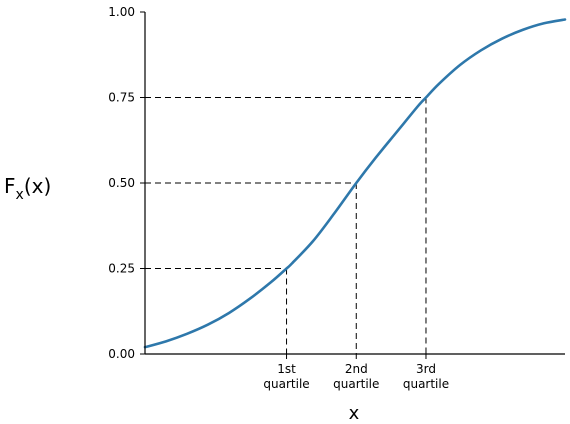 This screenshot has width=570, height=424. Describe the element at coordinates (121, 98) in the screenshot. I see `y-tick-label: 0.75` at that location.